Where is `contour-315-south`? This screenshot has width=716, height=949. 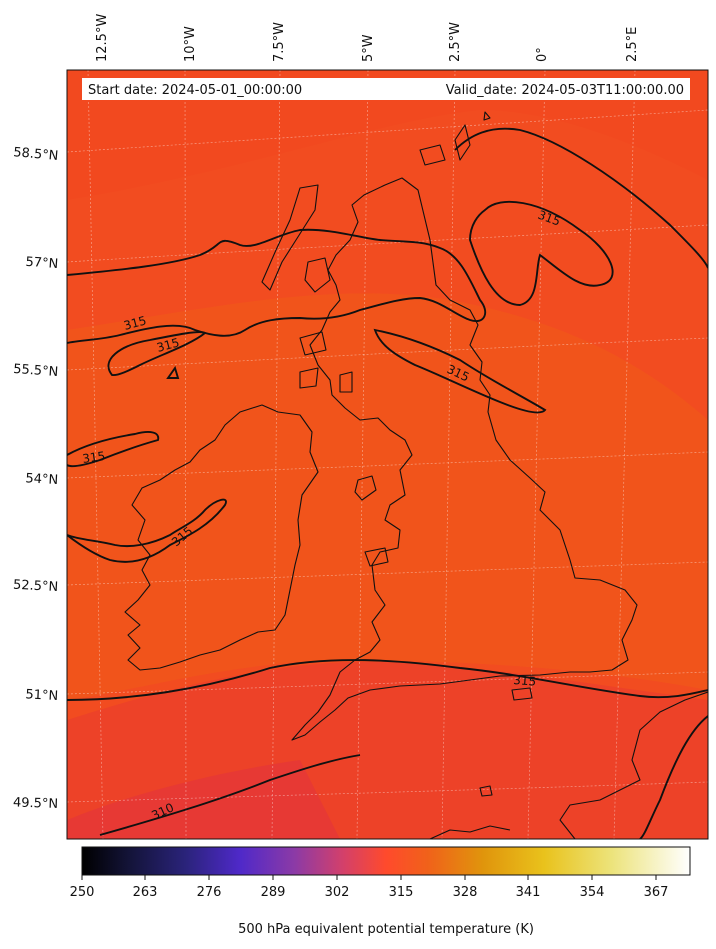
contour-315-south is located at coordinates (387, 680).